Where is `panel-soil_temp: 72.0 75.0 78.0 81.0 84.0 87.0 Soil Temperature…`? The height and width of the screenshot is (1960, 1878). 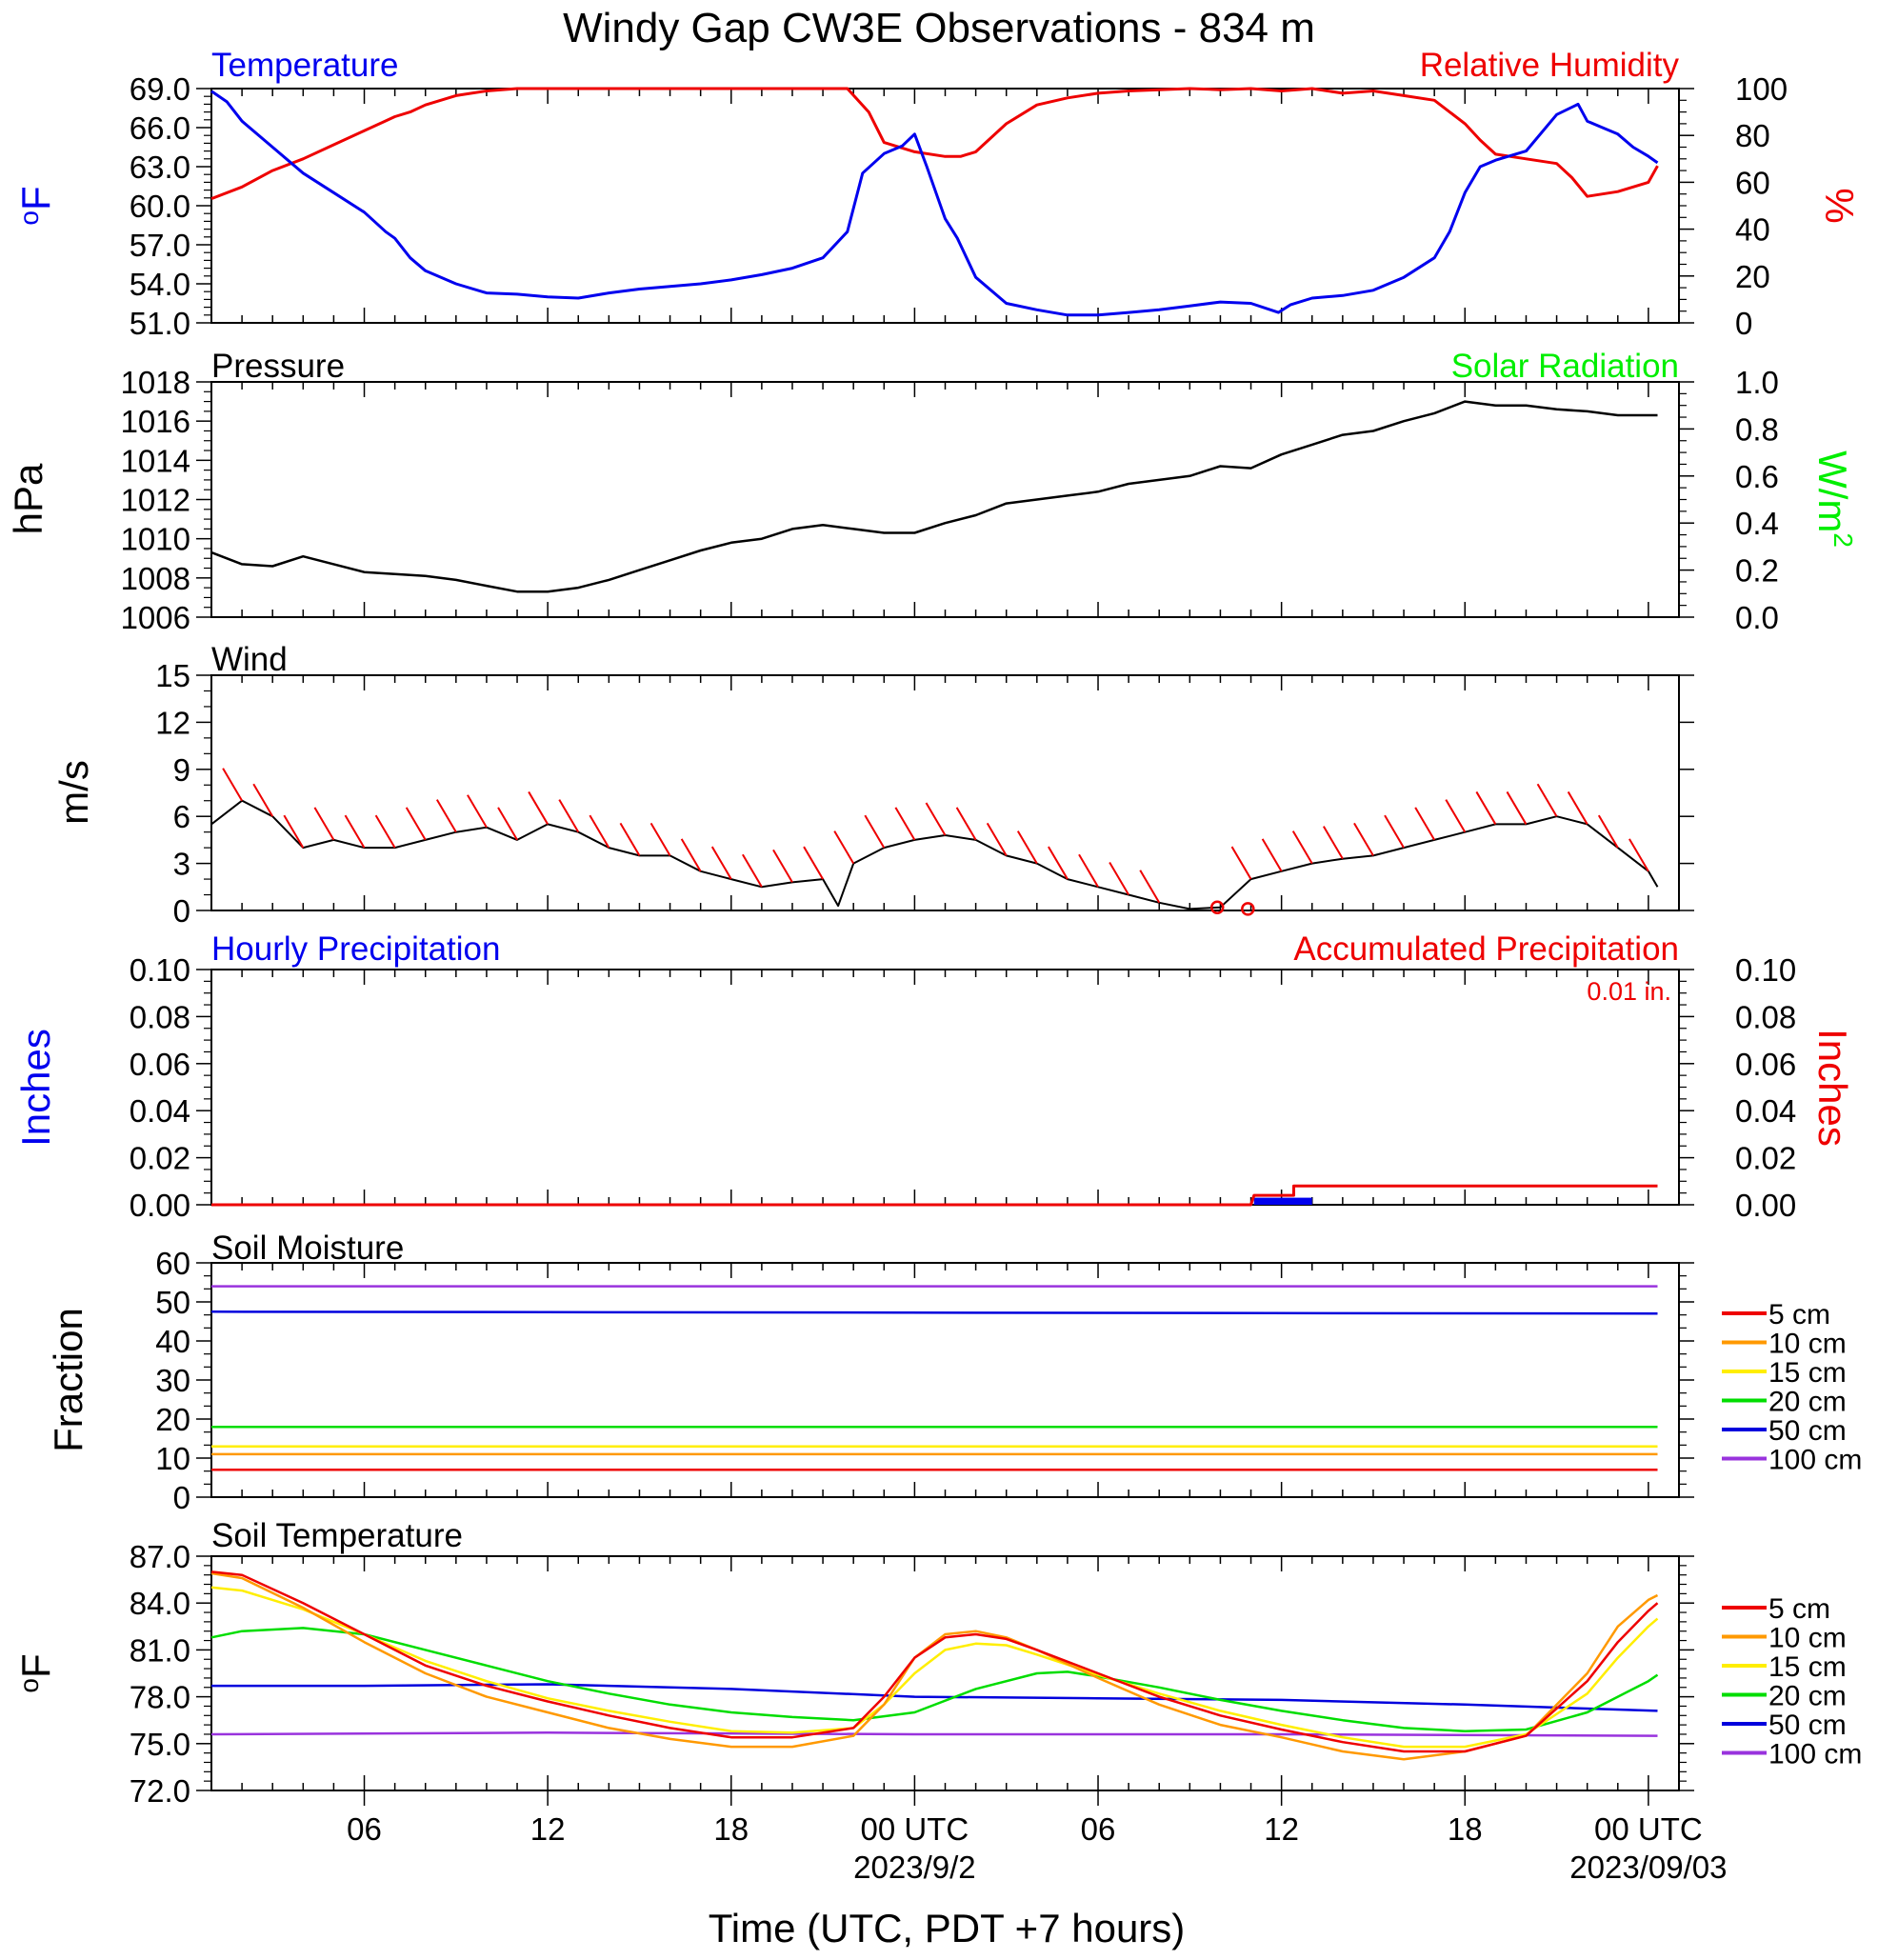
panel-soil_temp: 72.0 75.0 78.0 81.0 84.0 87.0 Soil Temperature… is located at coordinates (937, 1663).